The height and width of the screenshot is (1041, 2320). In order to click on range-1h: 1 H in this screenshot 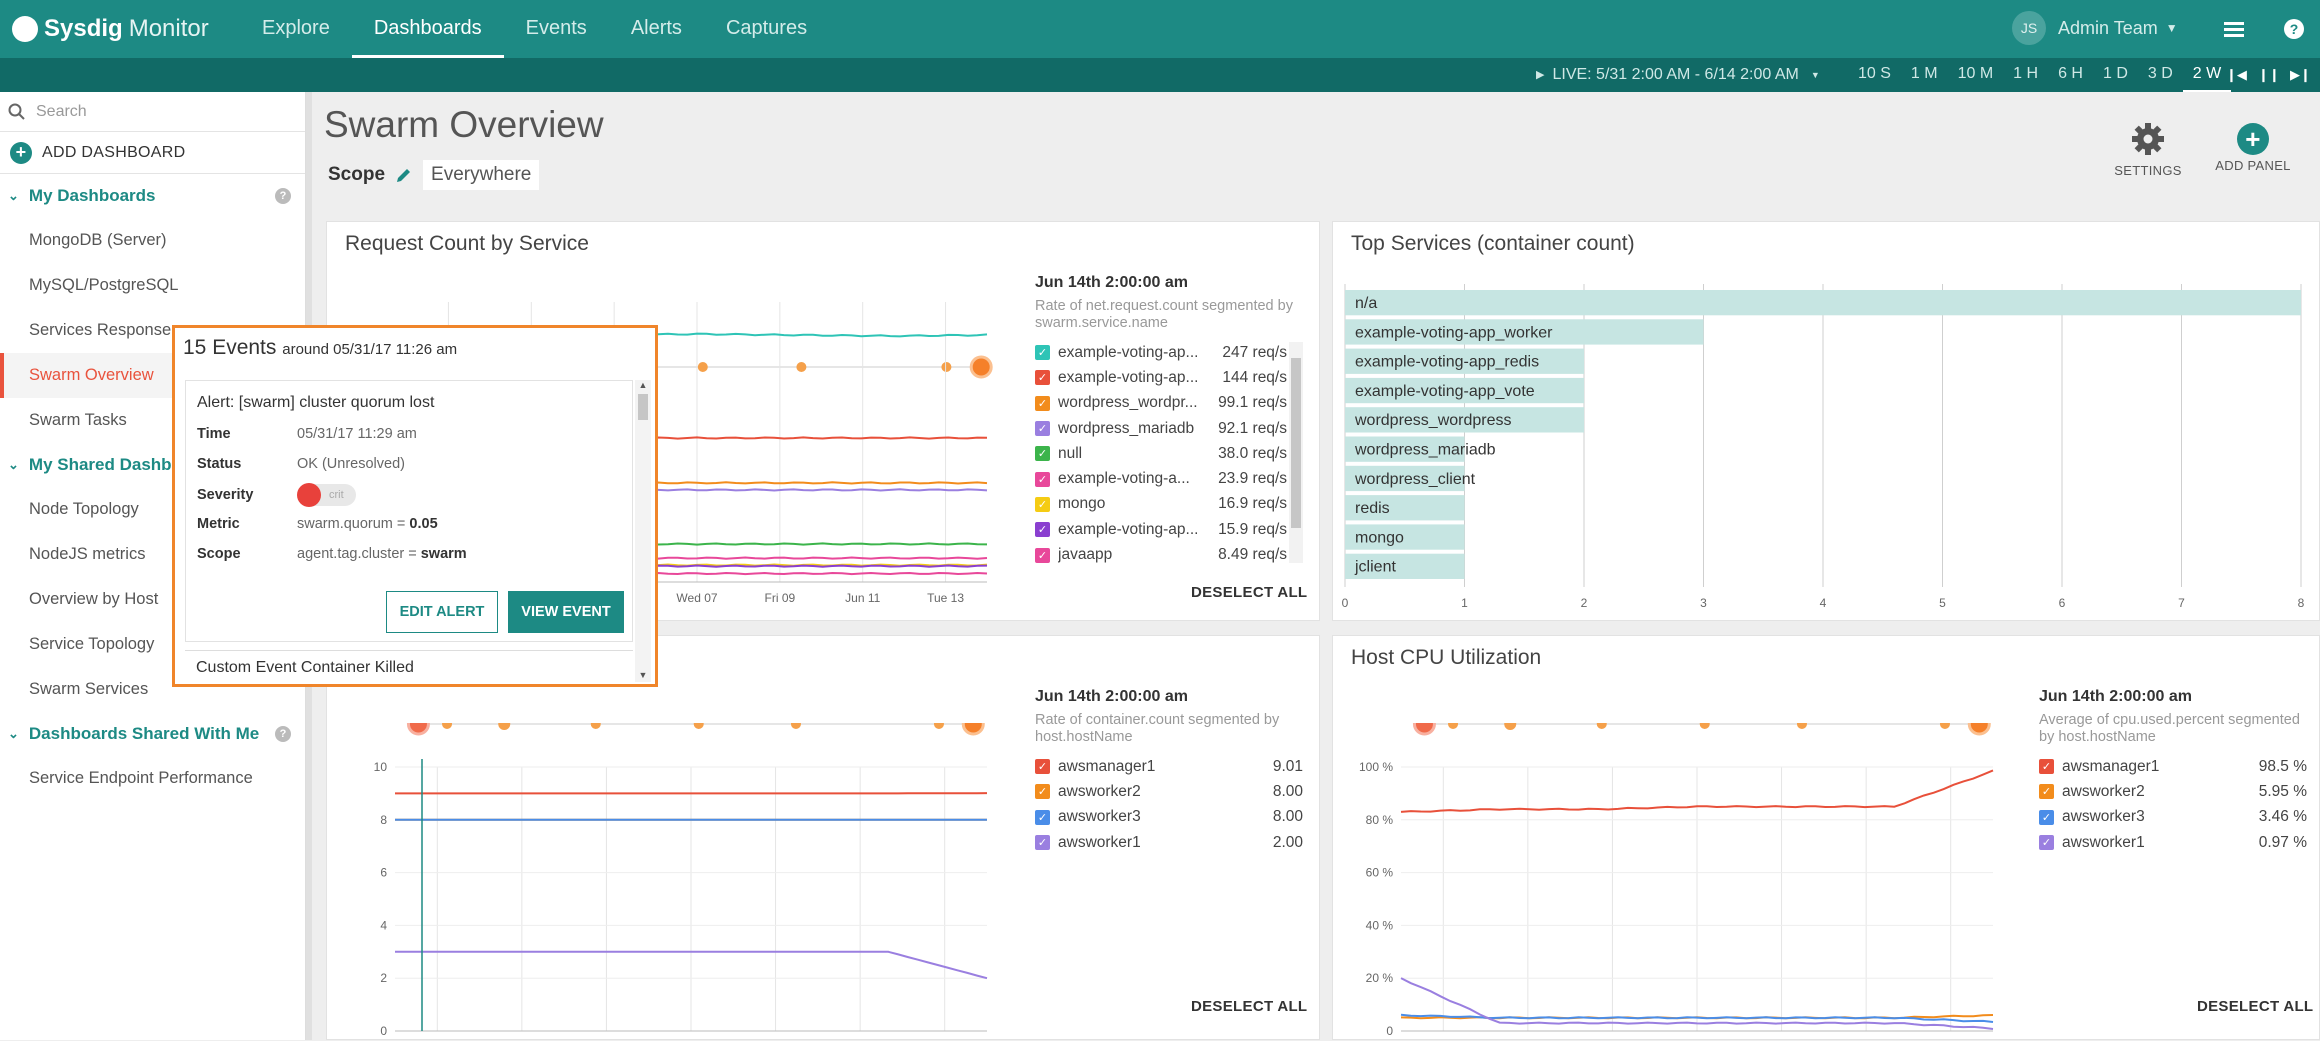, I will do `click(2025, 75)`.